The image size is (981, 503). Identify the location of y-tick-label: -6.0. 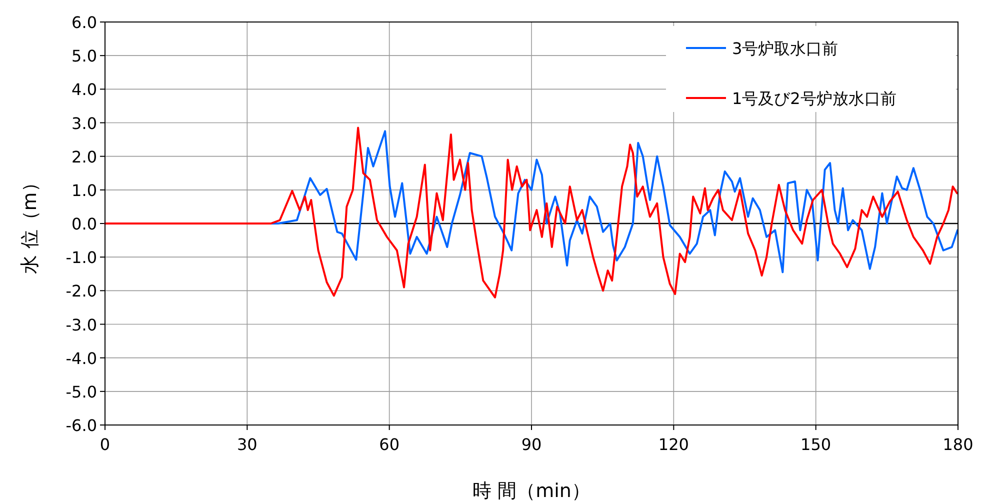
(81, 425).